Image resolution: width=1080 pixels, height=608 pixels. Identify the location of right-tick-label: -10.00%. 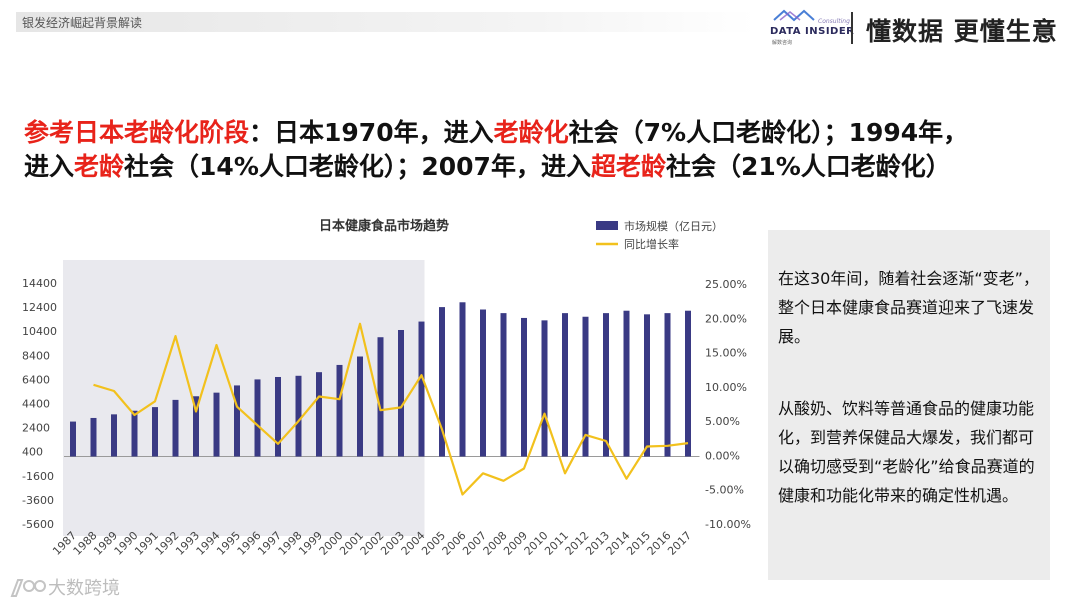
(728, 524).